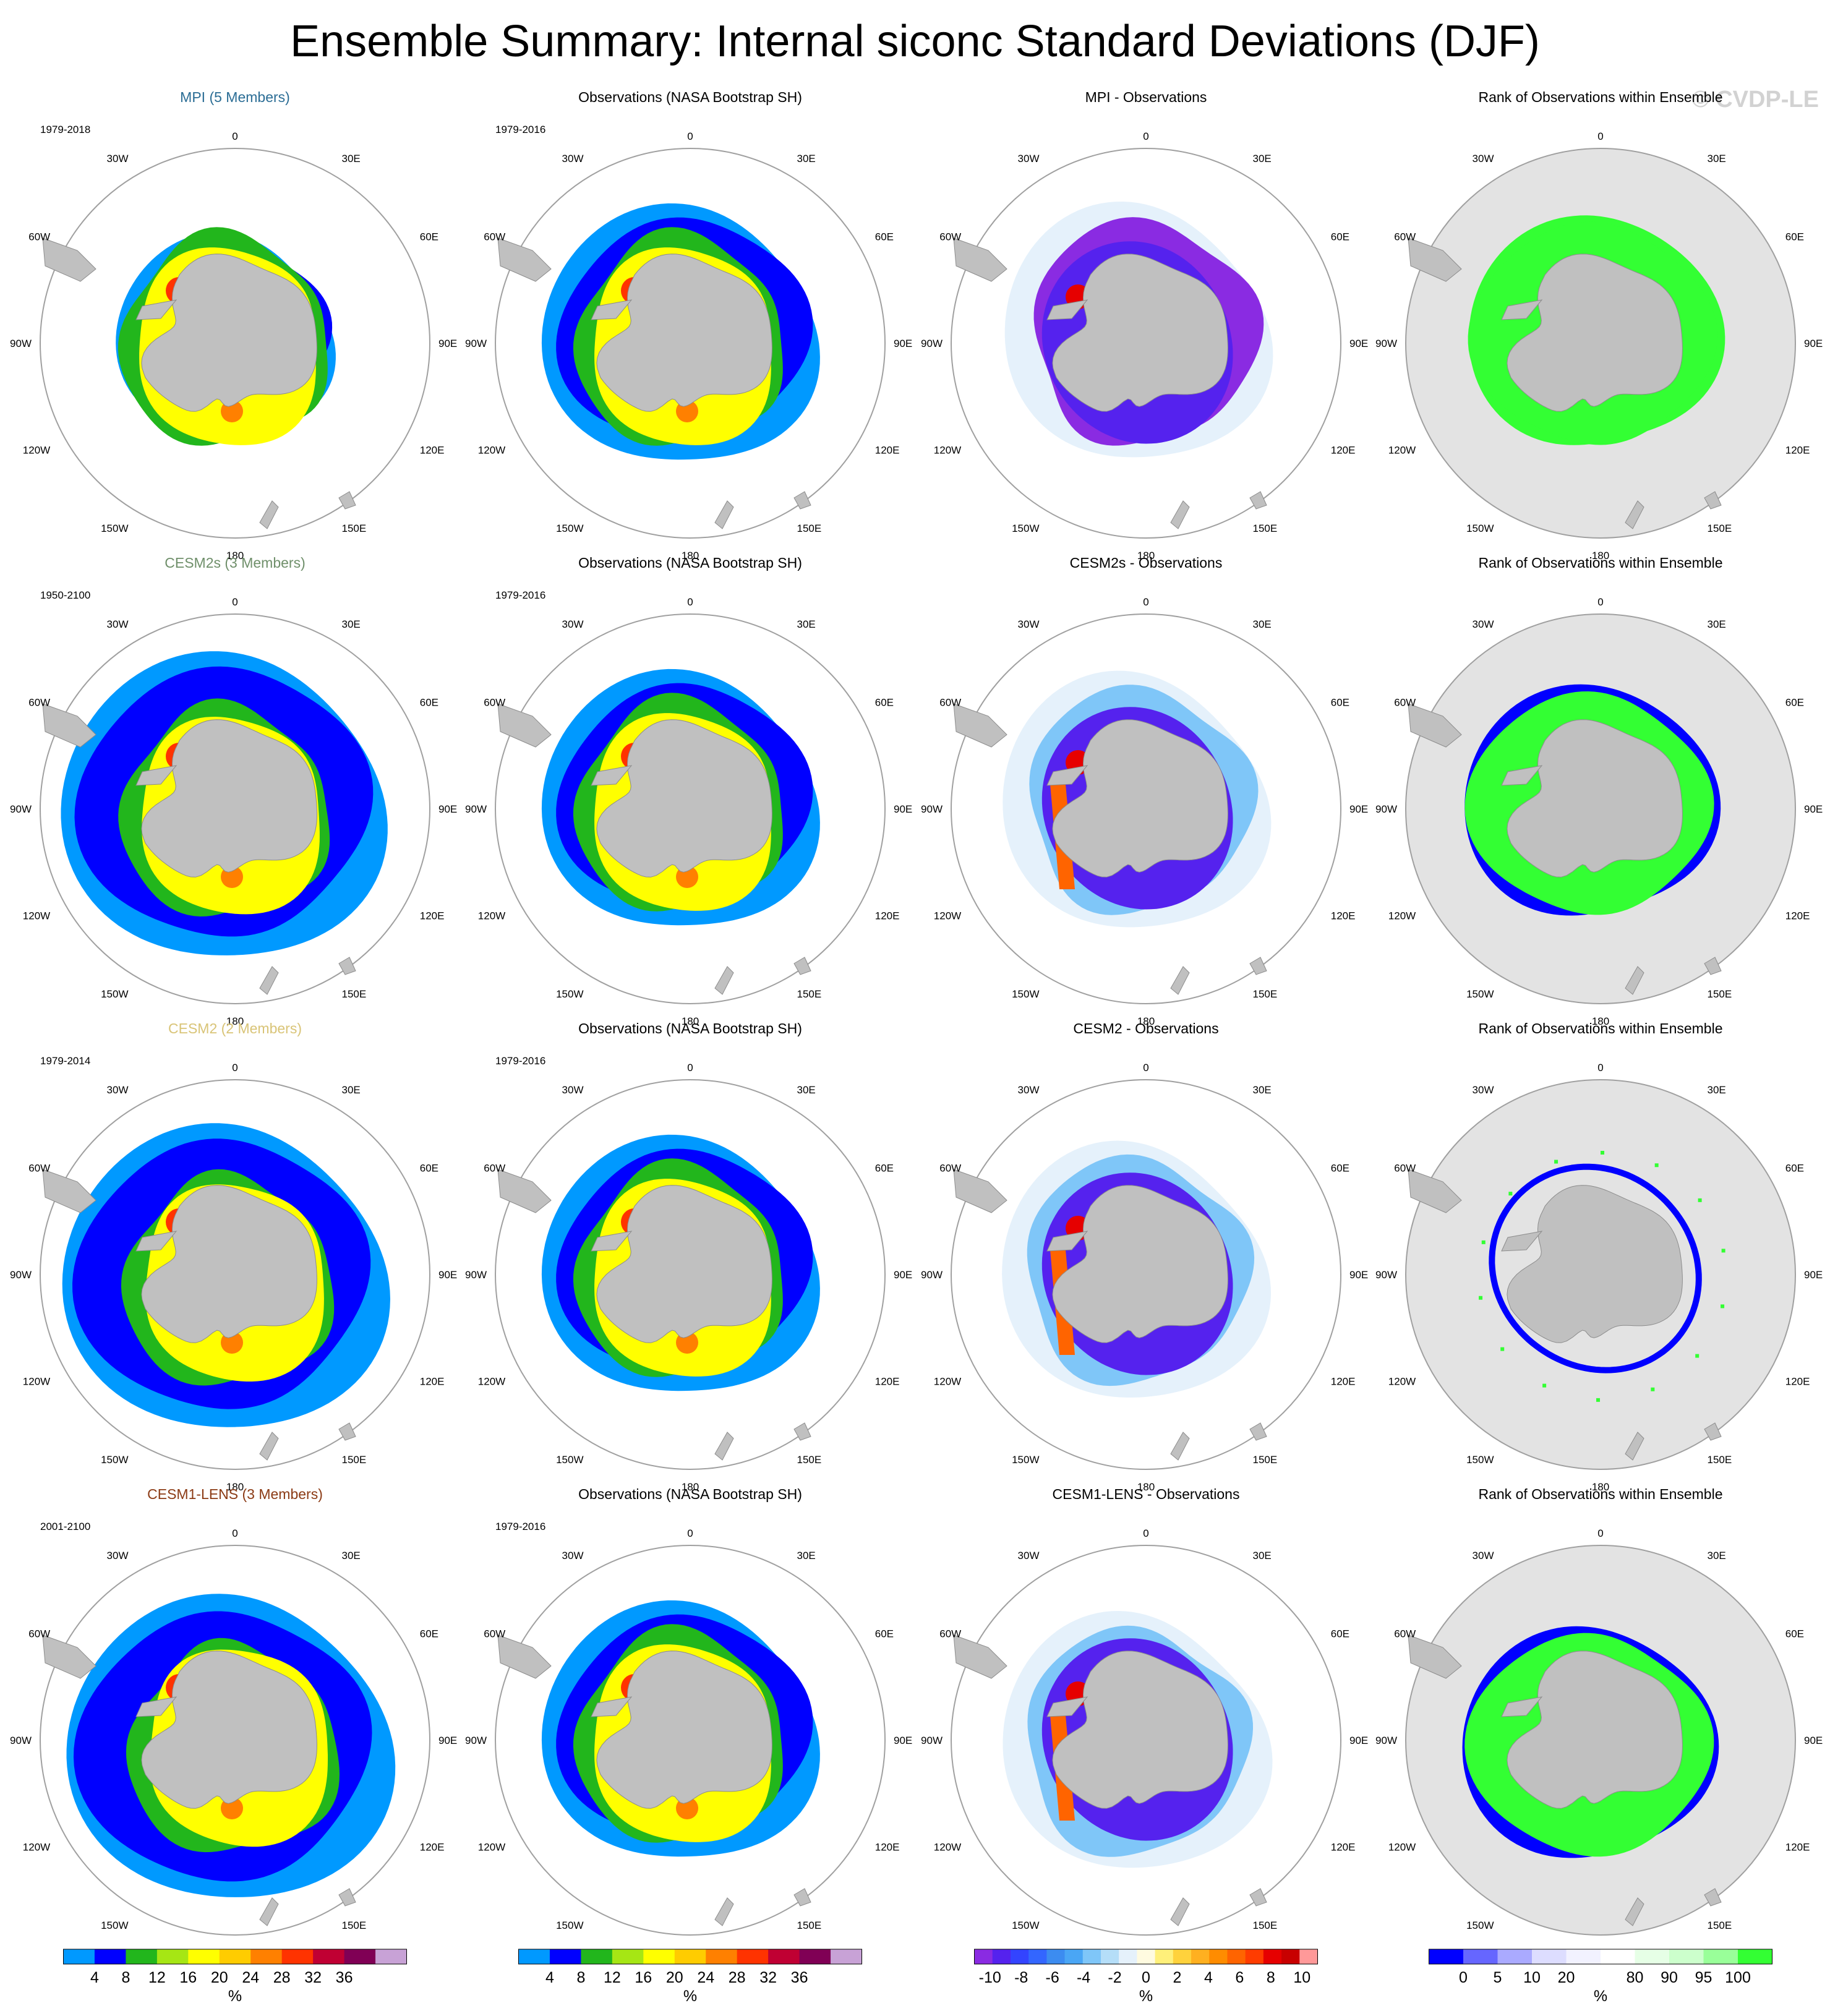 The image size is (1830, 2016). What do you see at coordinates (1083, 1977) in the screenshot?
I see `colorbar-tick-label: -4` at bounding box center [1083, 1977].